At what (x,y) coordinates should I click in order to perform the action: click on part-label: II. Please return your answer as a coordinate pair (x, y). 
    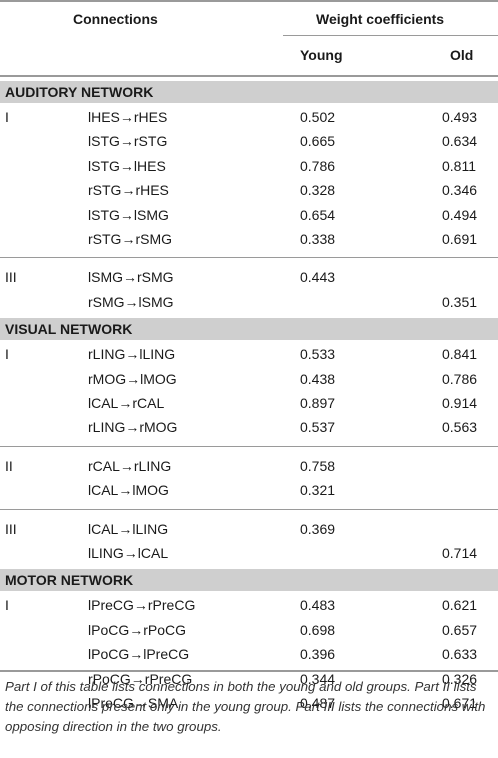
    Looking at the image, I should click on (9, 465).